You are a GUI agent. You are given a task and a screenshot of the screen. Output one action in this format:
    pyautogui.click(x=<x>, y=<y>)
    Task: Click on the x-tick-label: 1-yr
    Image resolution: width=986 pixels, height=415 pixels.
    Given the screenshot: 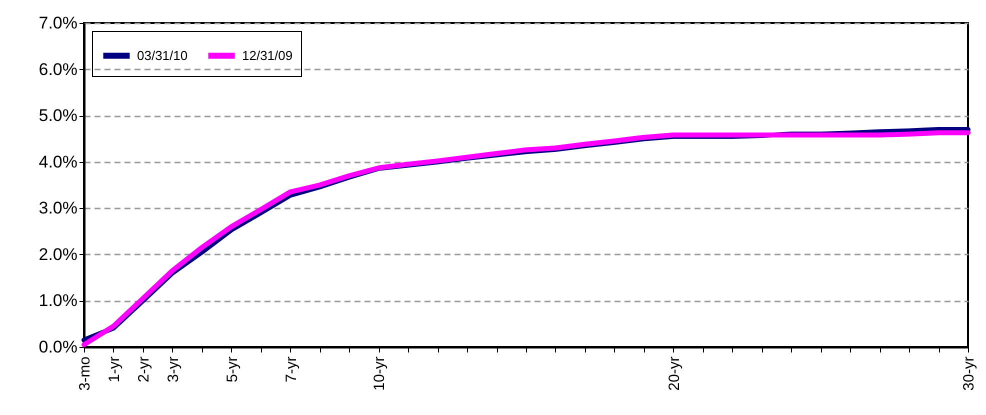 What is the action you would take?
    pyautogui.click(x=114, y=369)
    